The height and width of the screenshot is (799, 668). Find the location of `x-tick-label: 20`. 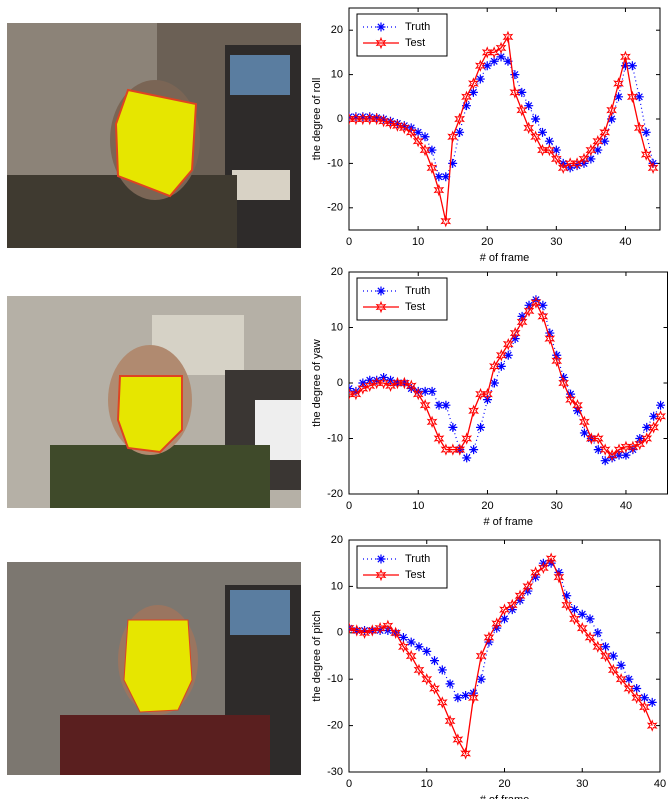

x-tick-label: 20 is located at coordinates (487, 506).